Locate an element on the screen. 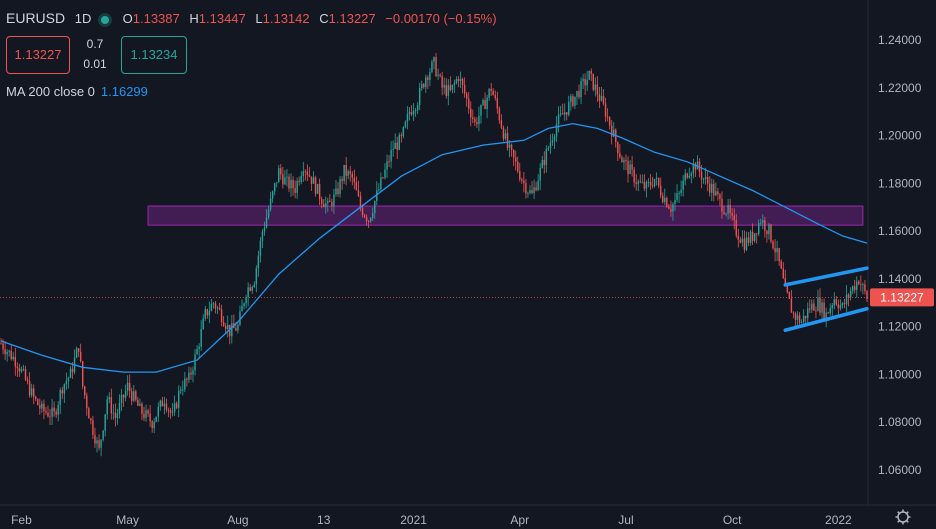  symbol-name: EURUSD is located at coordinates (36, 18).